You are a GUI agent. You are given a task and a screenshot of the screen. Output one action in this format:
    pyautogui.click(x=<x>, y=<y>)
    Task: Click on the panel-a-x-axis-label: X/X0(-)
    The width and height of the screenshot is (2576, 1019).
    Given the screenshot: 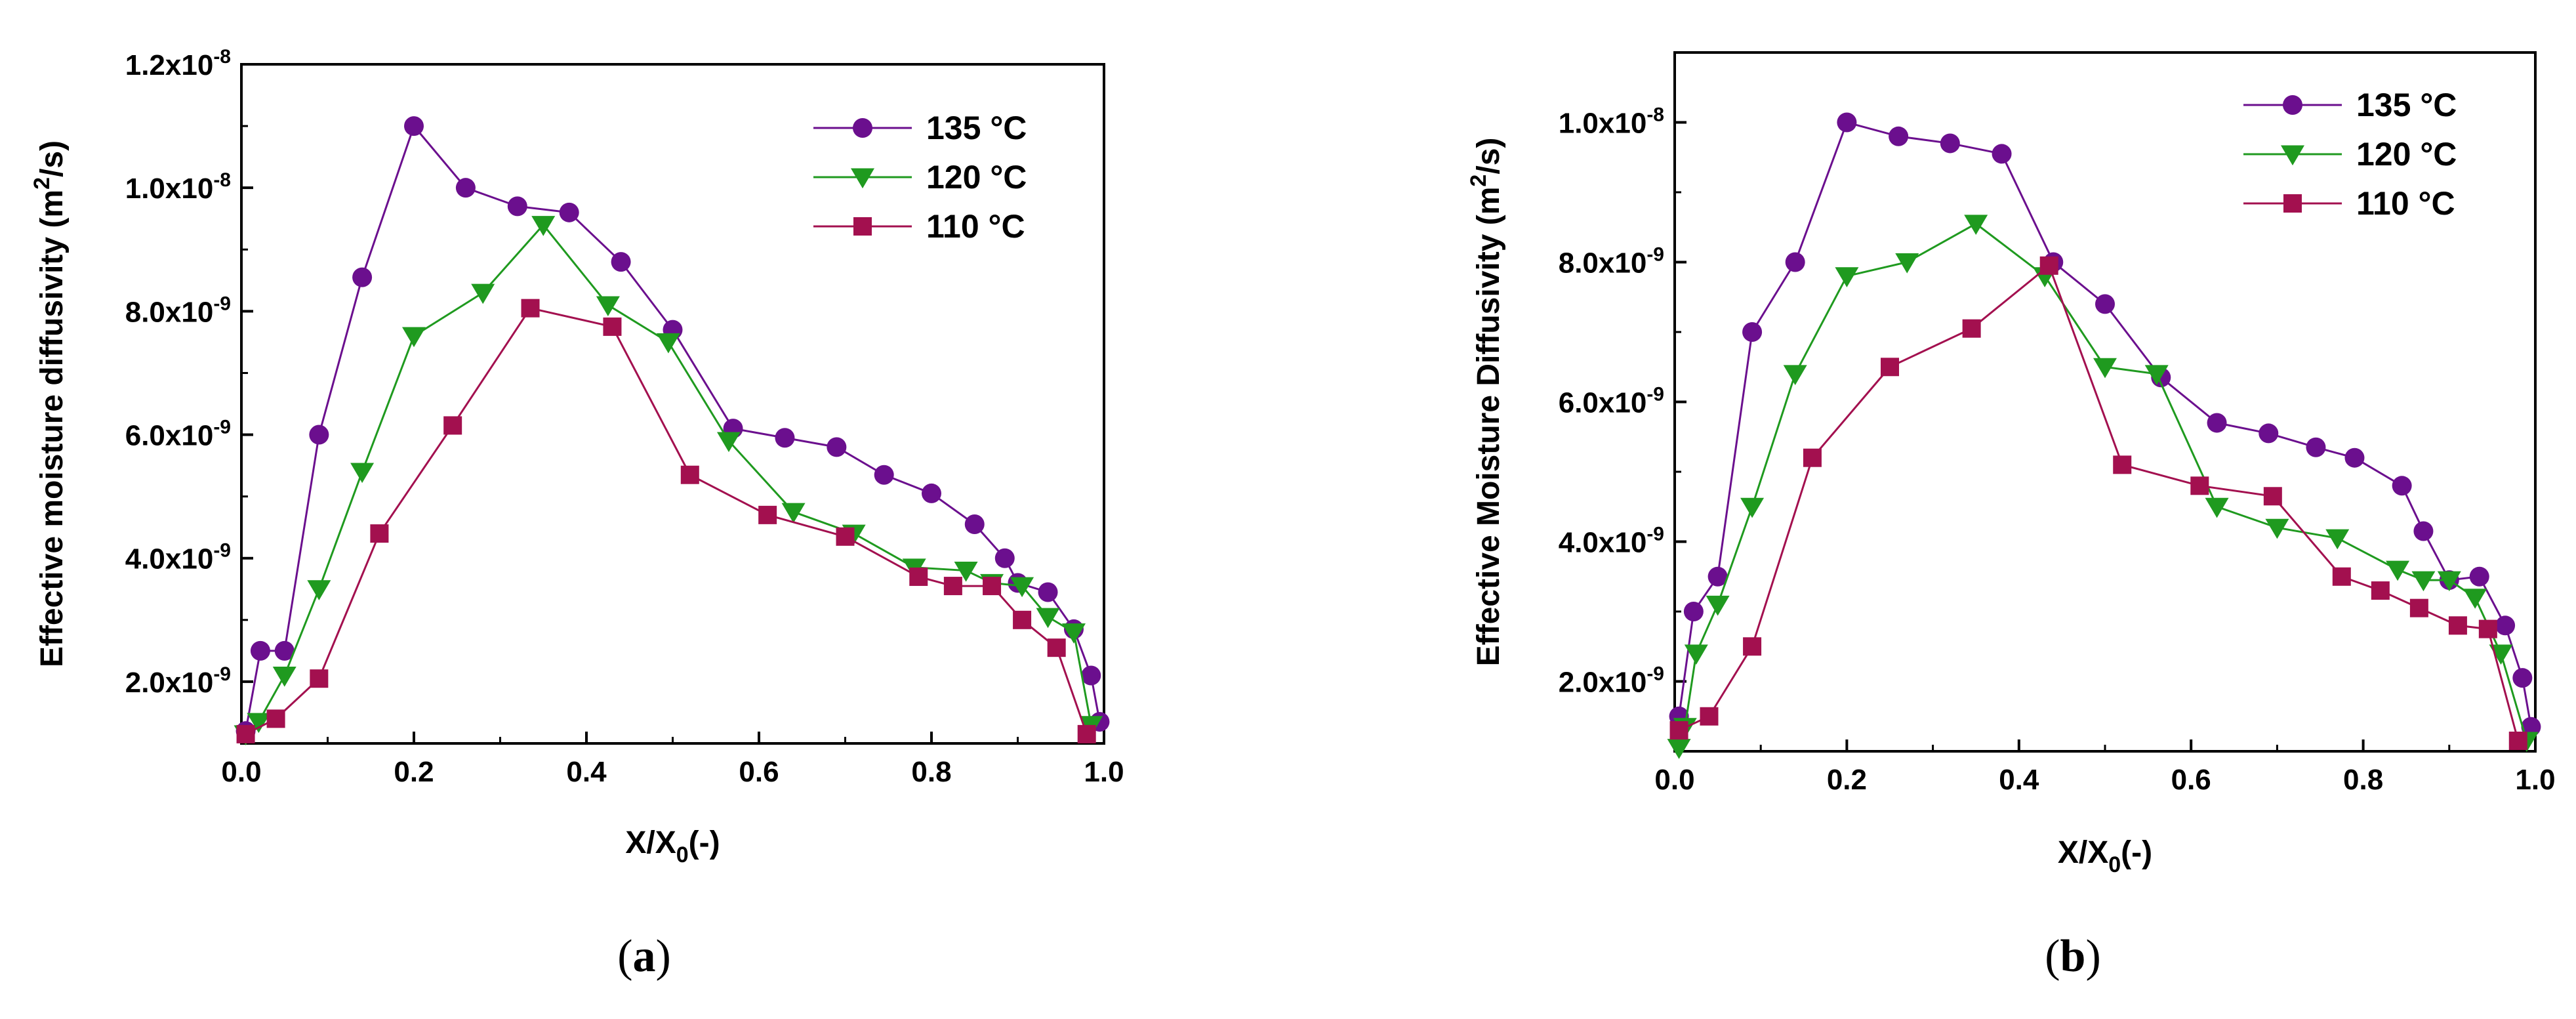 What is the action you would take?
    pyautogui.click(x=672, y=846)
    